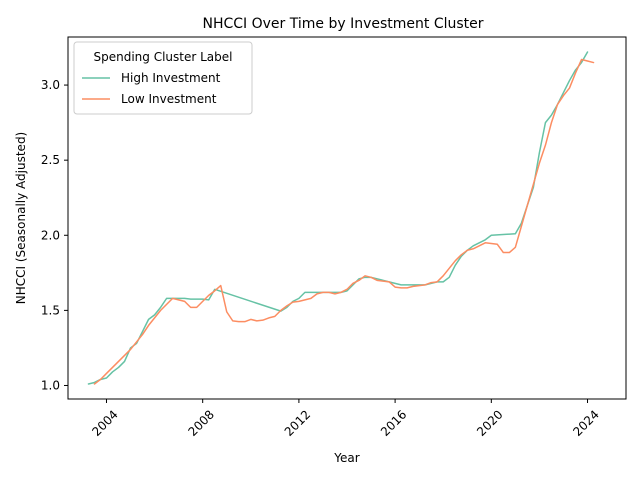 The image size is (640, 480). Describe the element at coordinates (489, 422) in the screenshot. I see `x-tick-label: 2020` at that location.